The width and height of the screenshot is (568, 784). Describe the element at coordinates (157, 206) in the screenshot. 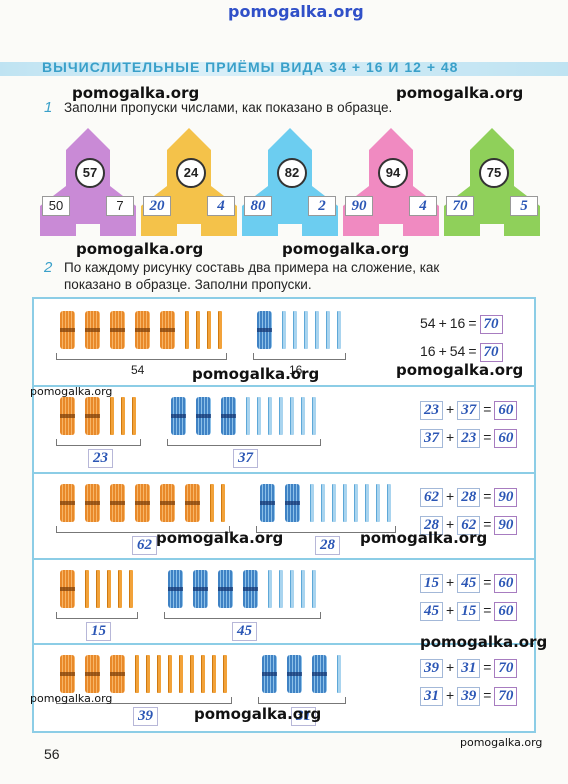

I see `rocket-tens-box: 20` at that location.